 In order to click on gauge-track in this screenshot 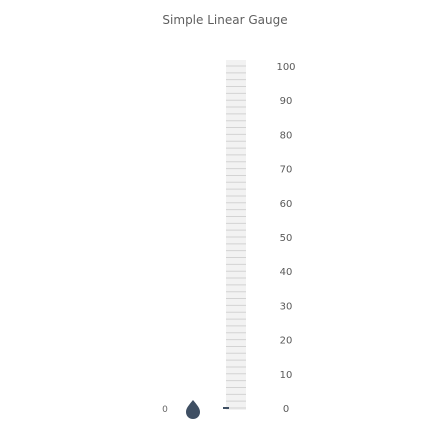, I will do `click(236, 235)`.